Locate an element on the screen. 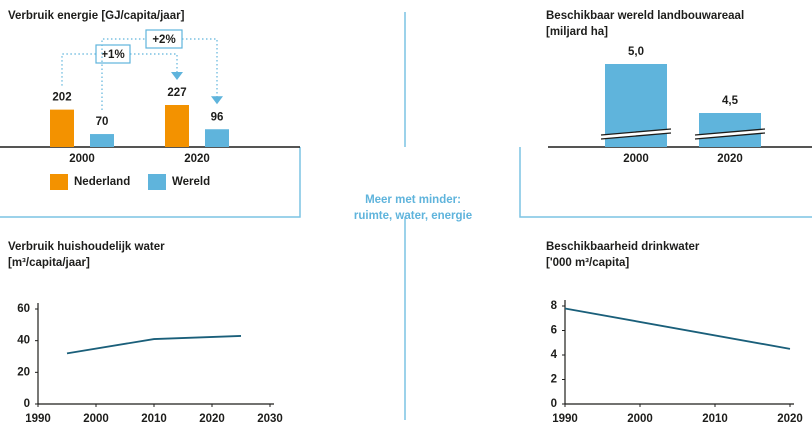 The image size is (812, 432). legend-label: Nederland is located at coordinates (102, 182).